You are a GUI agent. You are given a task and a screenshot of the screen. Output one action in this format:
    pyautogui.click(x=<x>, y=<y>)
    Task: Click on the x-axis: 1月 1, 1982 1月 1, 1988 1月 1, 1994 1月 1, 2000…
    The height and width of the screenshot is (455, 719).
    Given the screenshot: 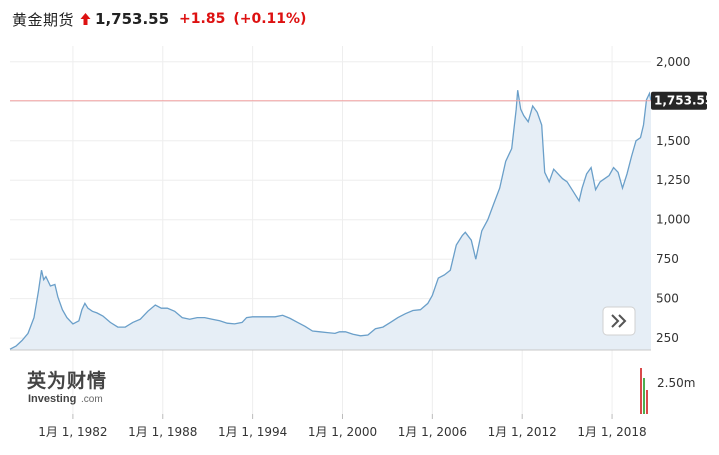 What is the action you would take?
    pyautogui.click(x=342, y=426)
    